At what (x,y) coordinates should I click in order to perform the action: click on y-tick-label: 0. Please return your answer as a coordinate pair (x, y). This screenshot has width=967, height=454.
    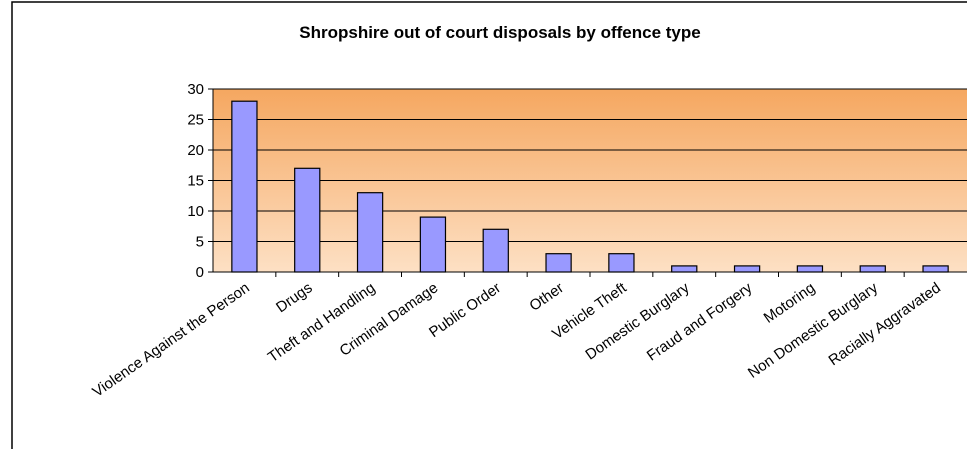
    Looking at the image, I should click on (200, 272).